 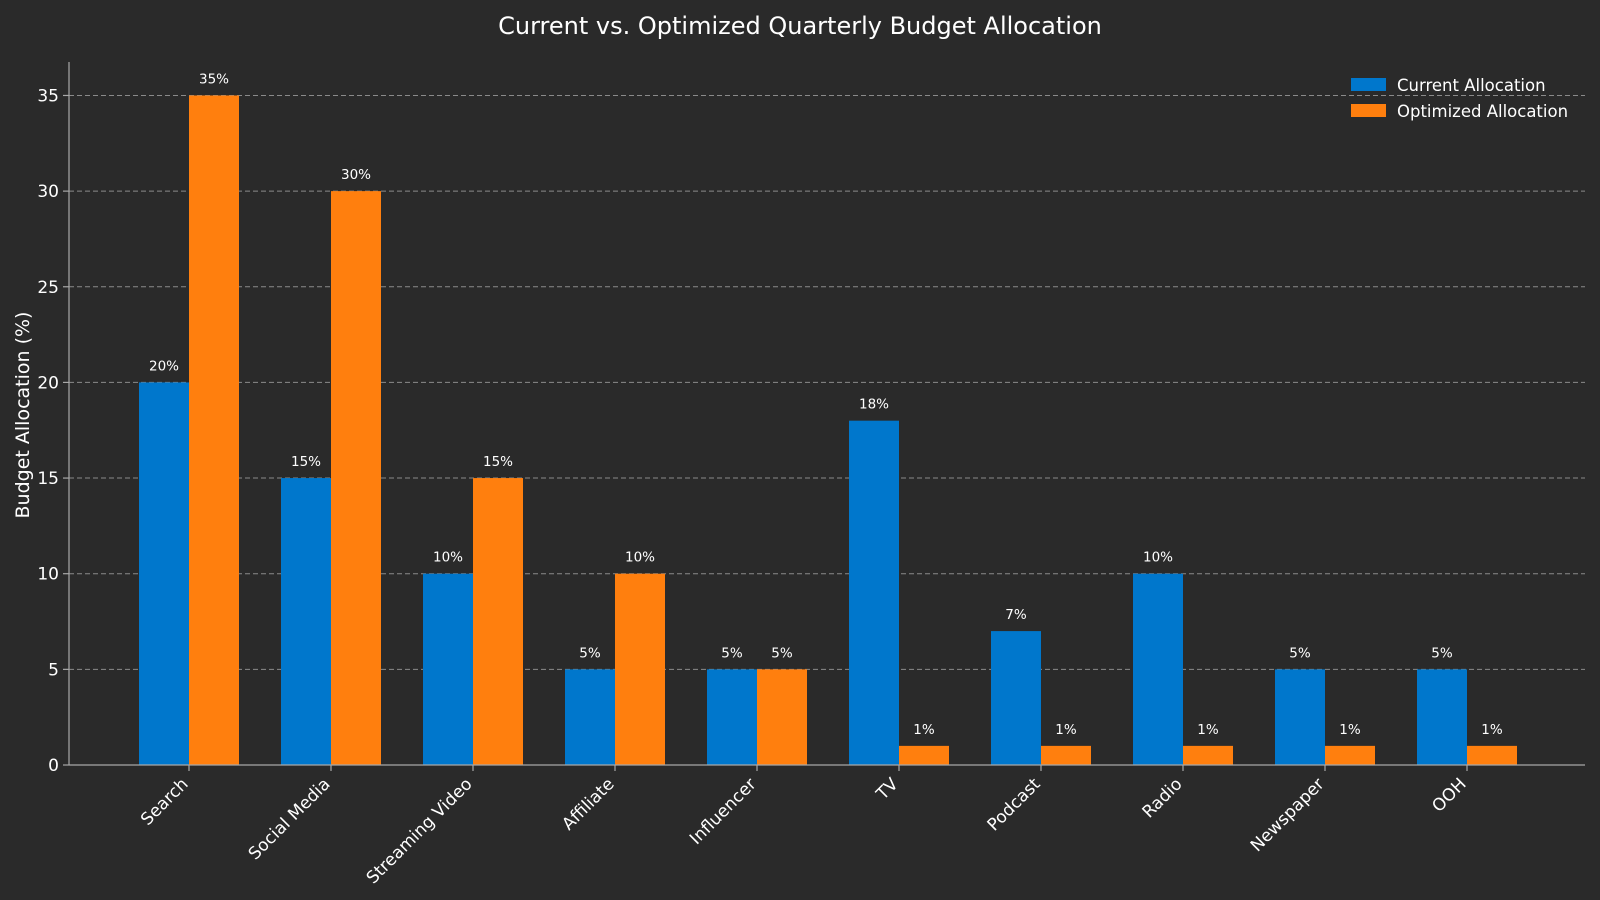 I want to click on y-tick-label: 35, so click(x=48, y=96).